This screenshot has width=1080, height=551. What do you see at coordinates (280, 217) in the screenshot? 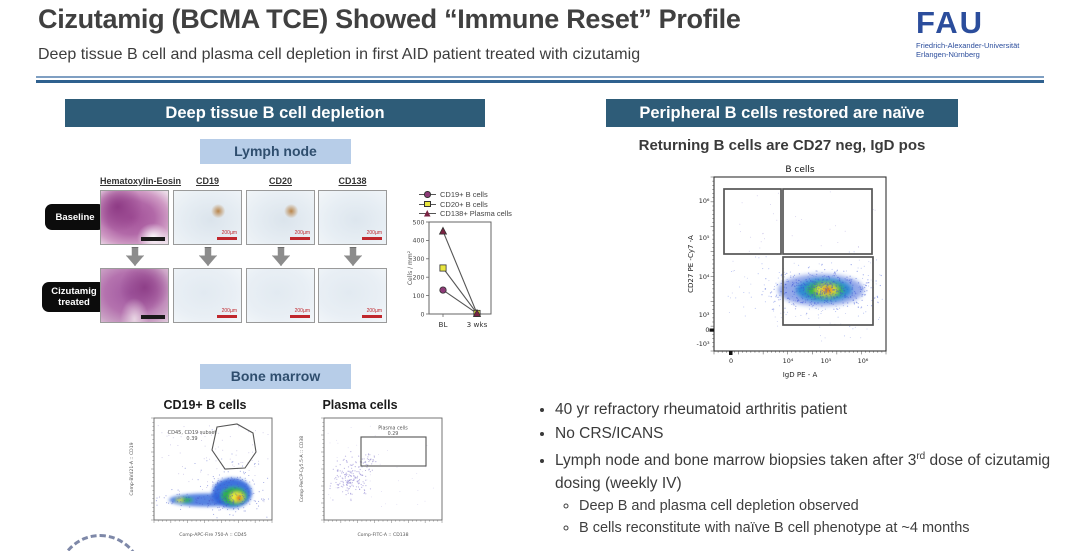
I see `histology-cd20-baseline: 200µm` at bounding box center [280, 217].